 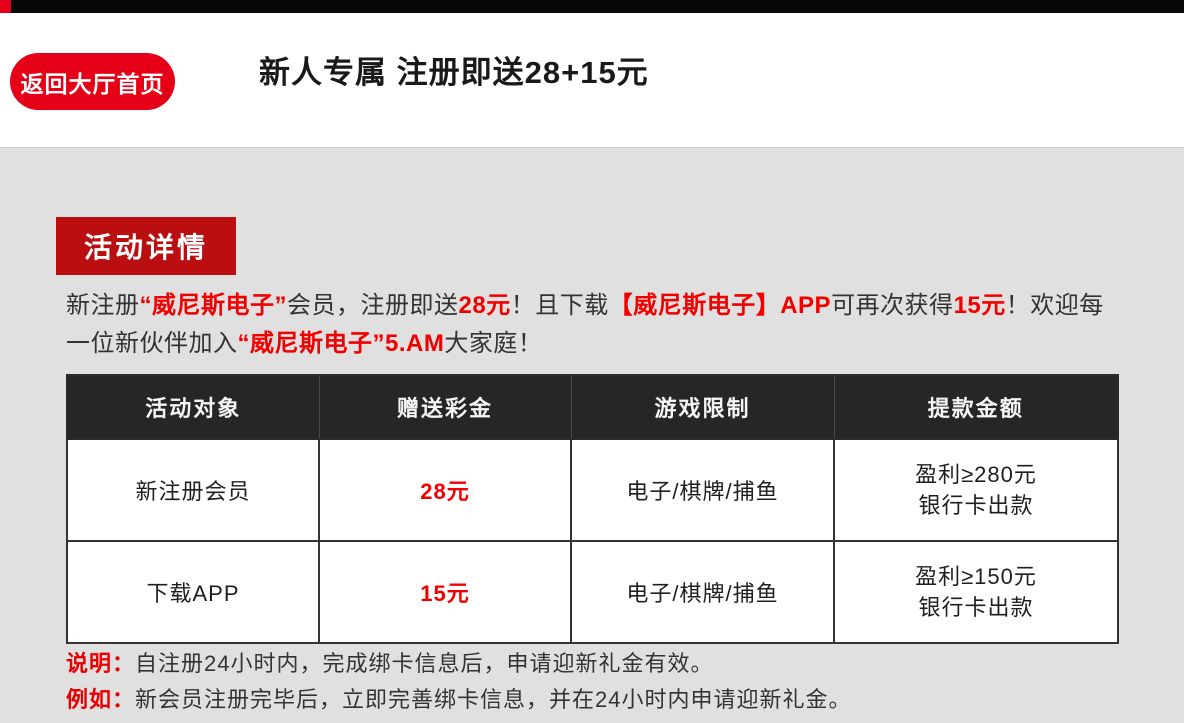 I want to click on note-example: 例如：新会员注册完毕后，立即完善绑卡信息，并在24小时内申请迎新礼金。, so click(x=459, y=700).